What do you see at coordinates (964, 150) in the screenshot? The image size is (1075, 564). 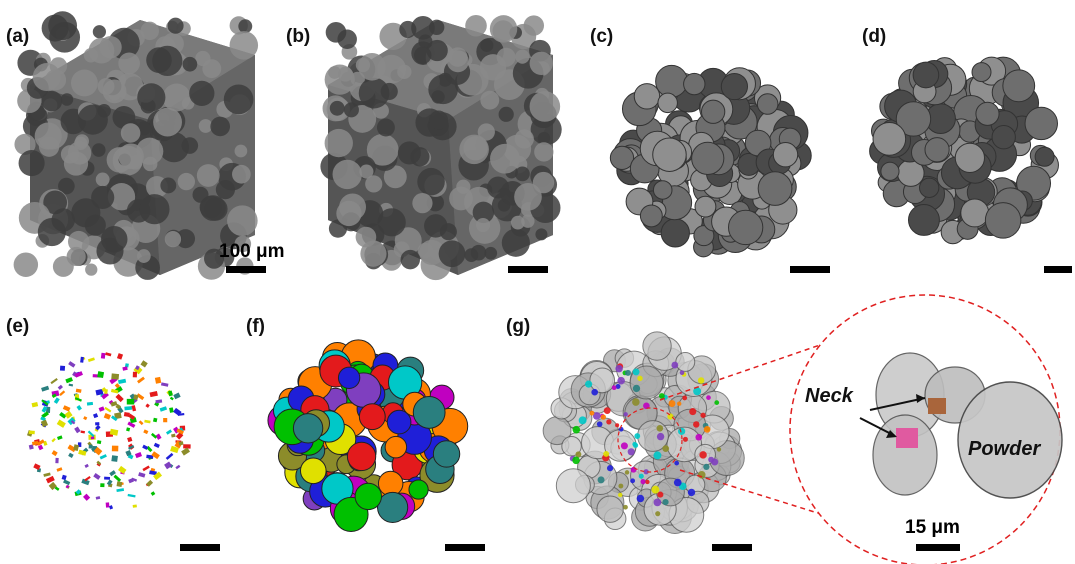 I see `panel-d-cluster-render` at bounding box center [964, 150].